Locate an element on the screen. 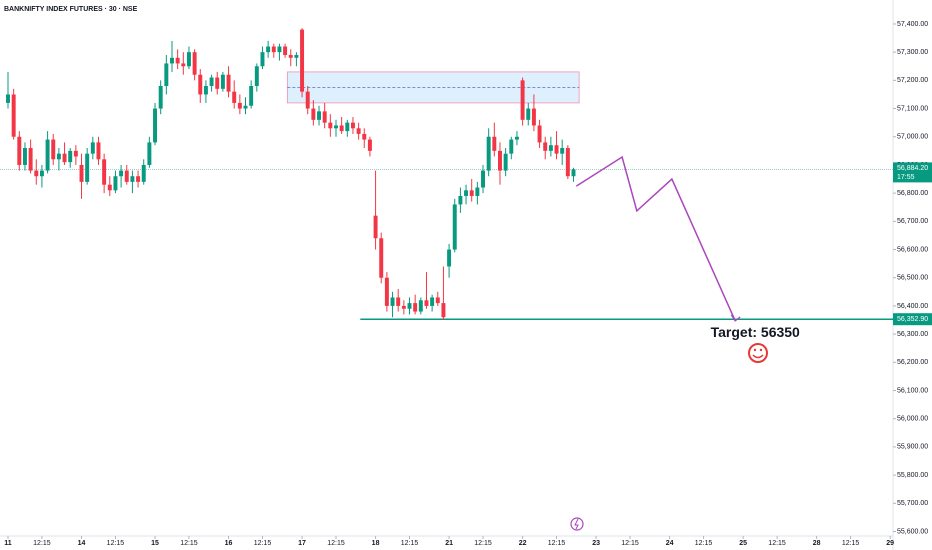 Image resolution: width=932 pixels, height=550 pixels. y-tick-label: 56,600.00 is located at coordinates (912, 249).